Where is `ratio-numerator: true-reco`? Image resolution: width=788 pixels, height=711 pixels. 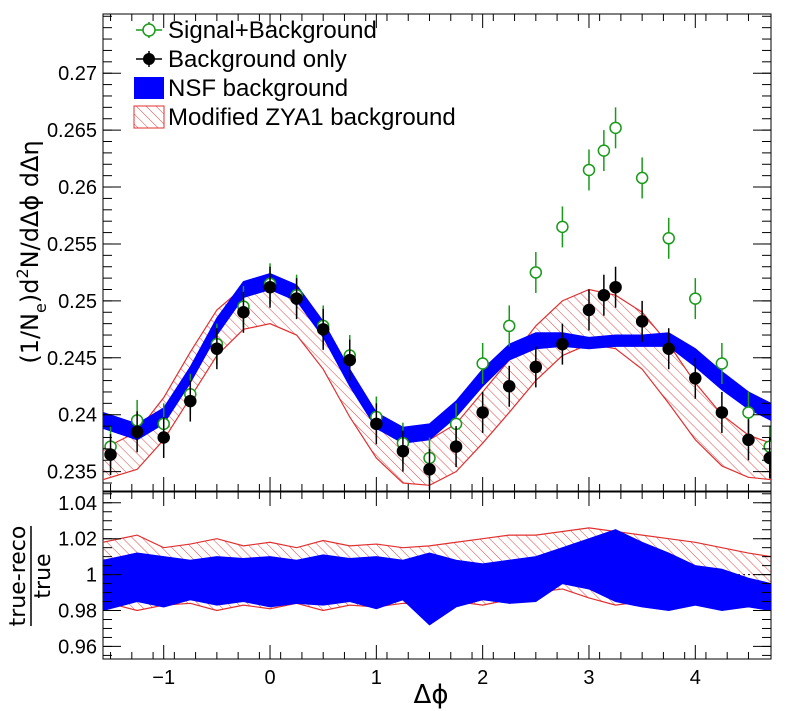 ratio-numerator: true-reco is located at coordinates (18, 576).